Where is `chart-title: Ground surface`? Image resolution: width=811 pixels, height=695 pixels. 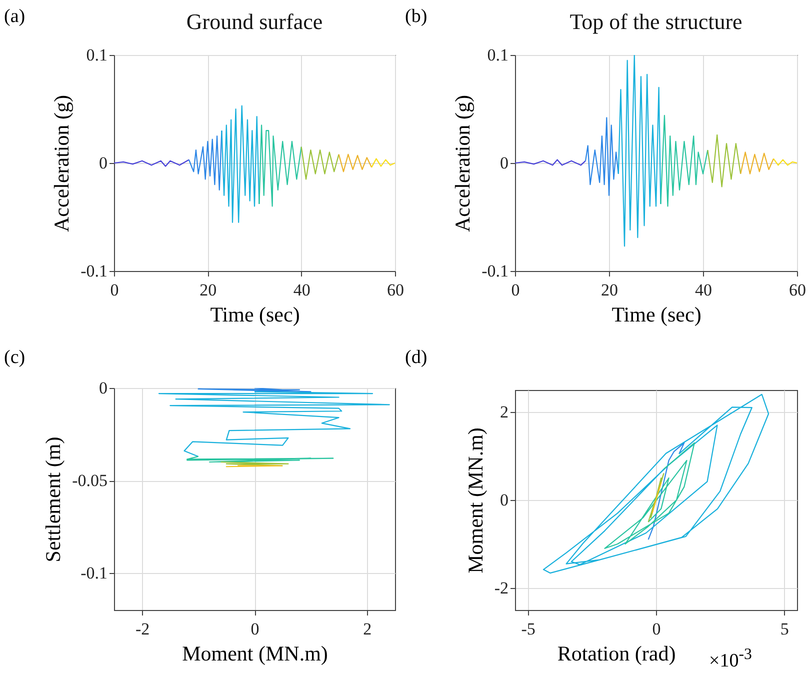 chart-title: Ground surface is located at coordinates (254, 21).